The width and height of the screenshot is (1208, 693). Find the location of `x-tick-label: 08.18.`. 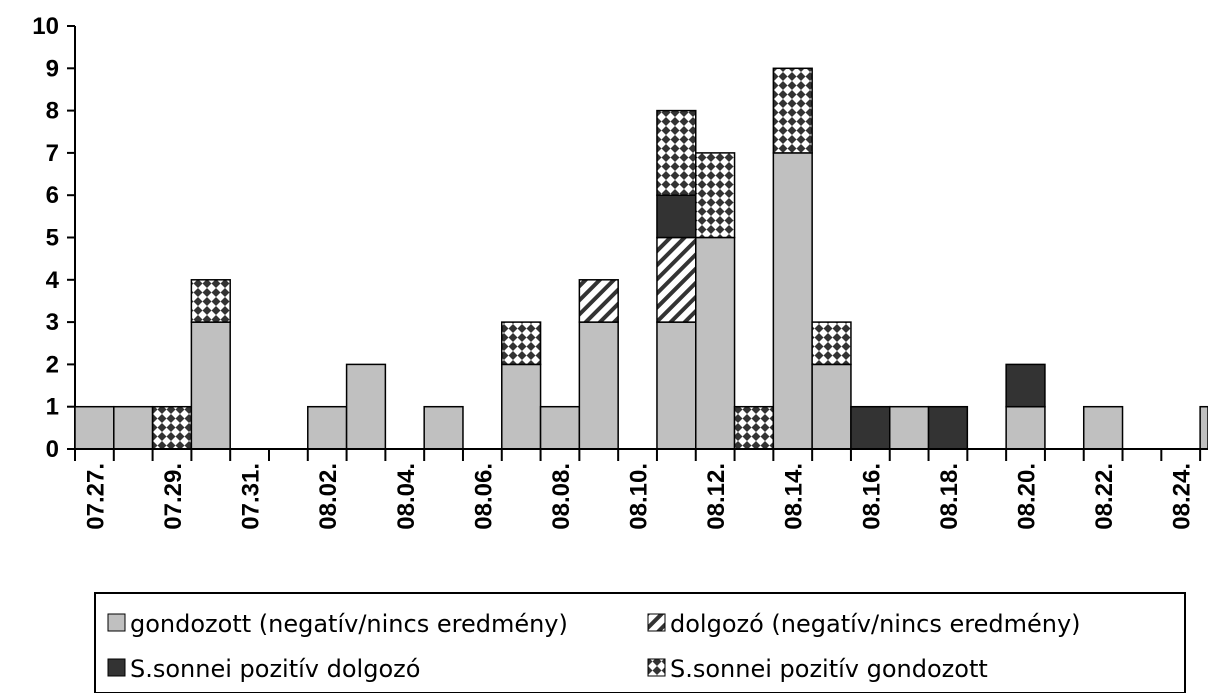

x-tick-label: 08.18. is located at coordinates (949, 496).